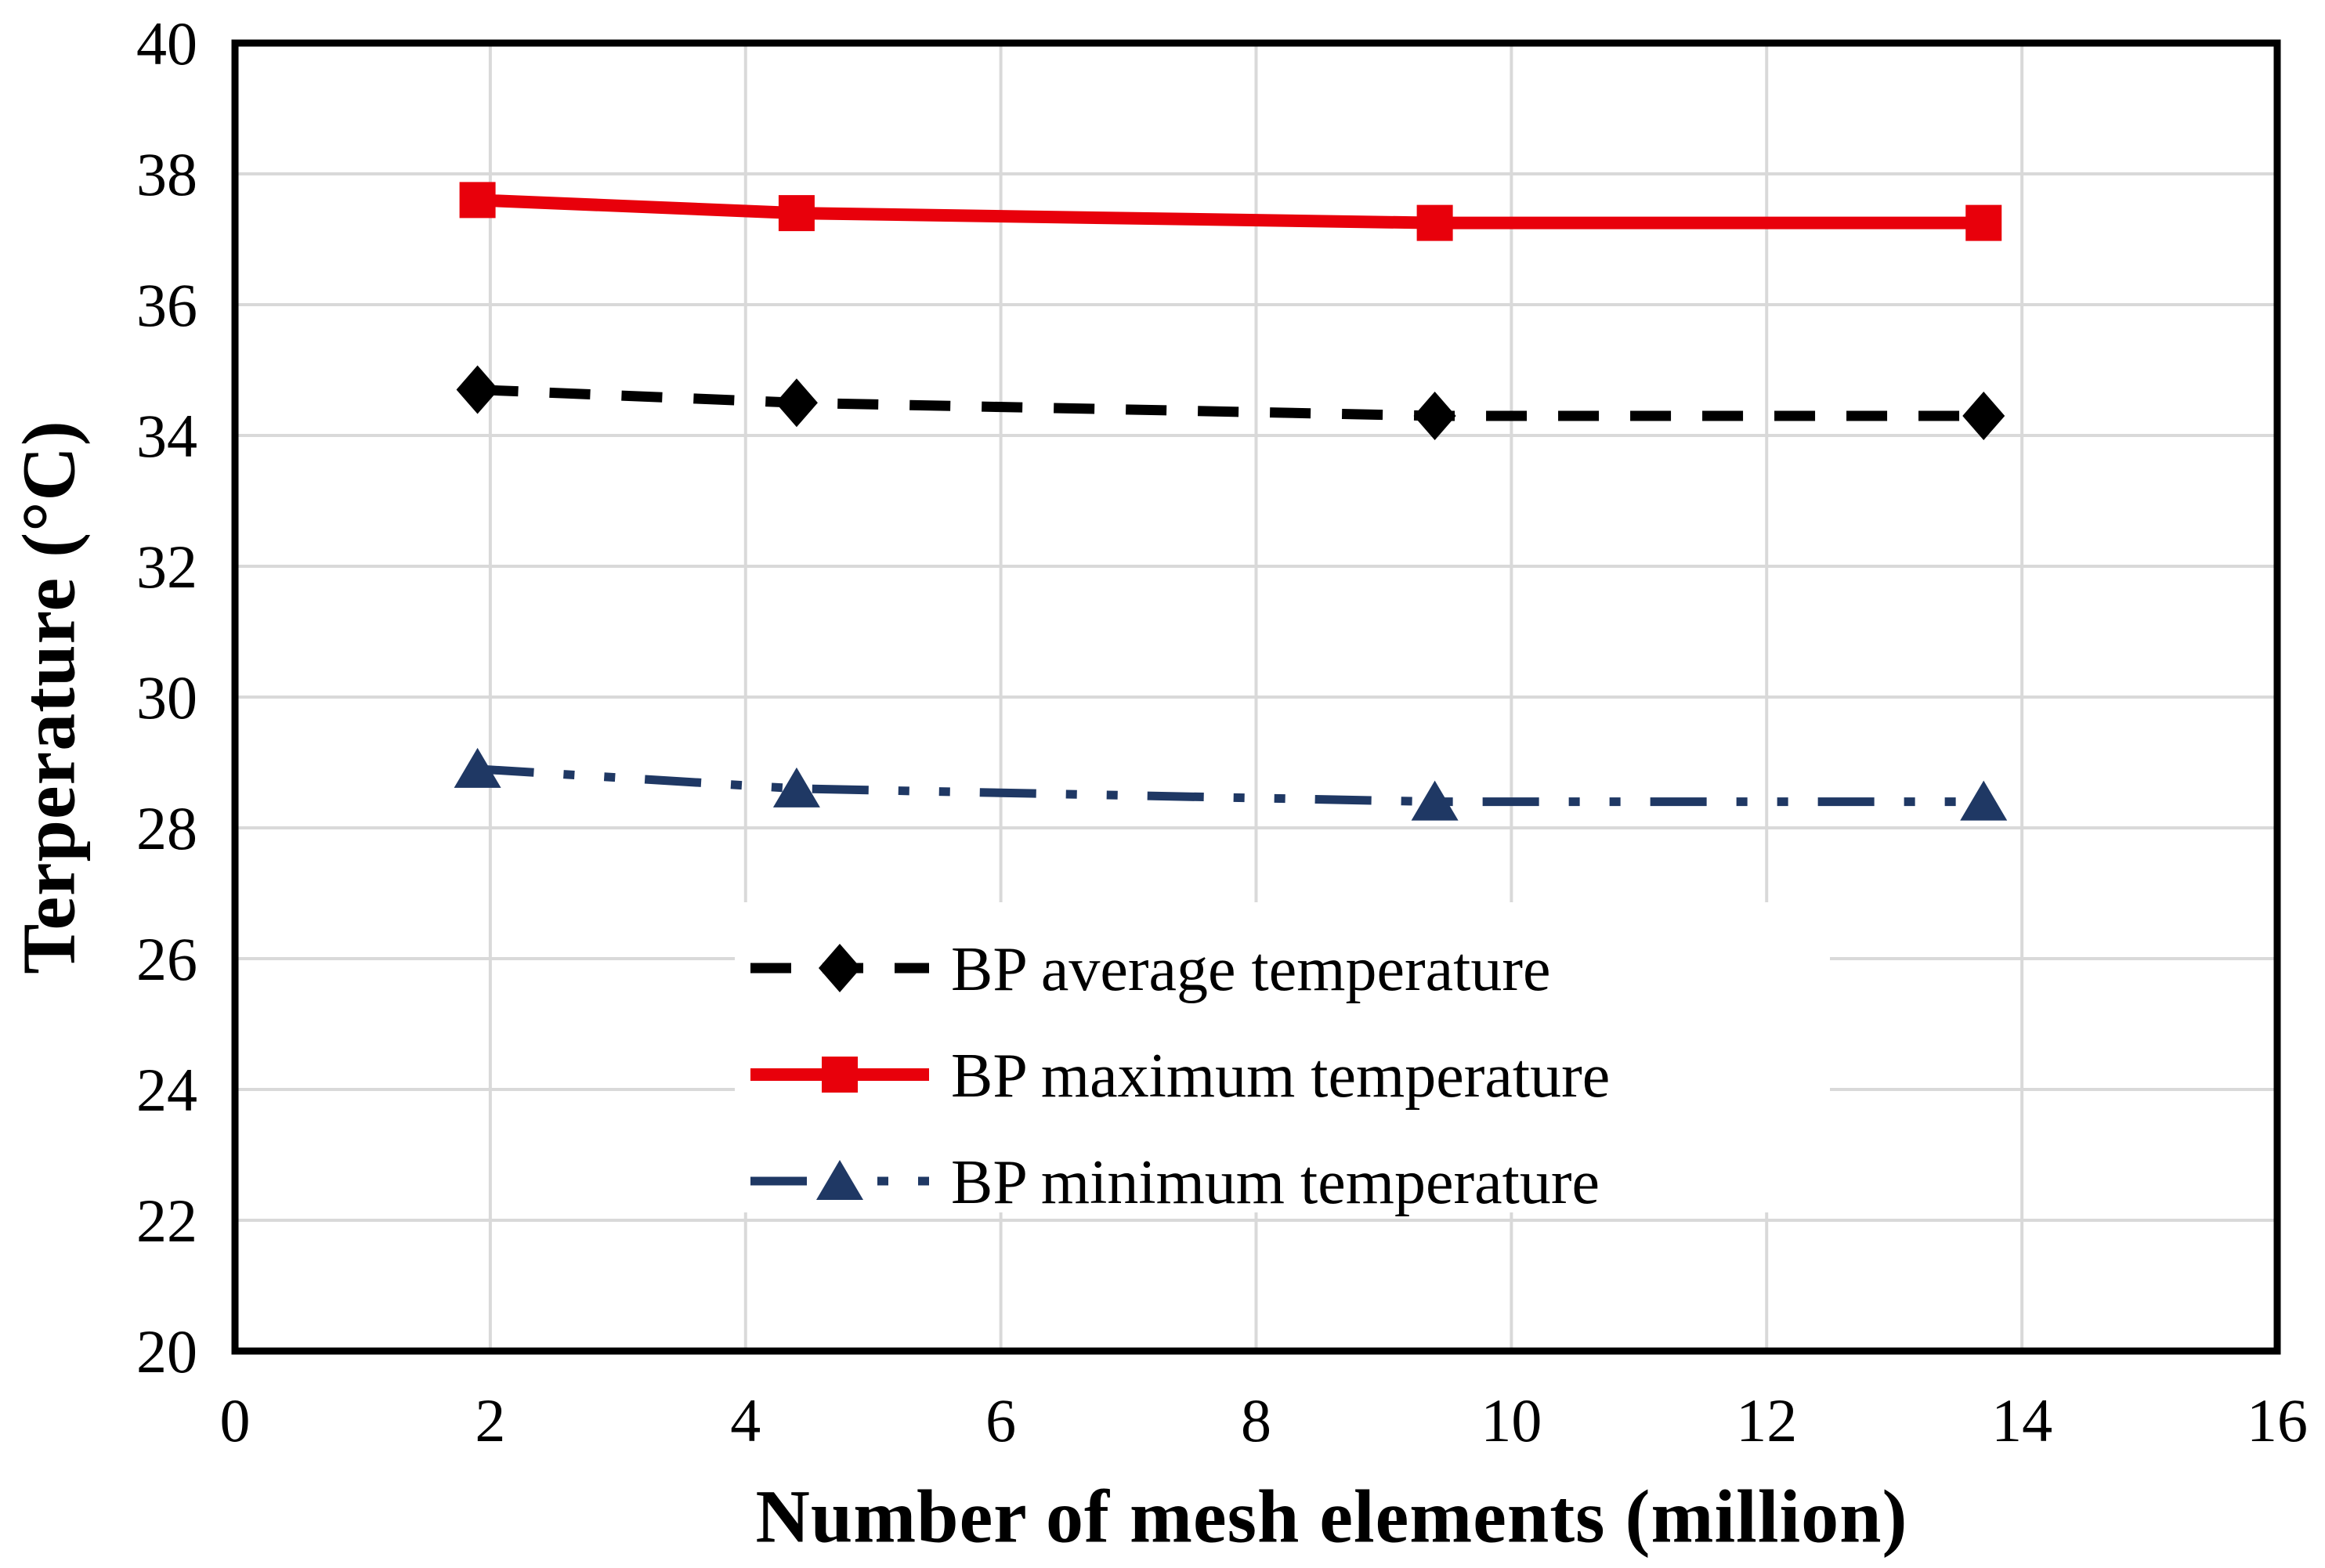 This screenshot has height=1568, width=2325. Describe the element at coordinates (235, 1420) in the screenshot. I see `x-tick-label-0: 0` at that location.